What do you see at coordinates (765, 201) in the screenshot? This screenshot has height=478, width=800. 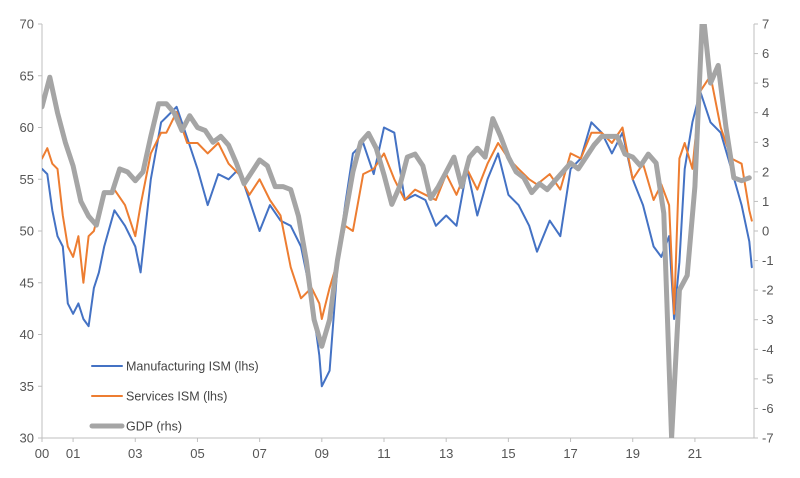 I see `right-tick-label: 1` at bounding box center [765, 201].